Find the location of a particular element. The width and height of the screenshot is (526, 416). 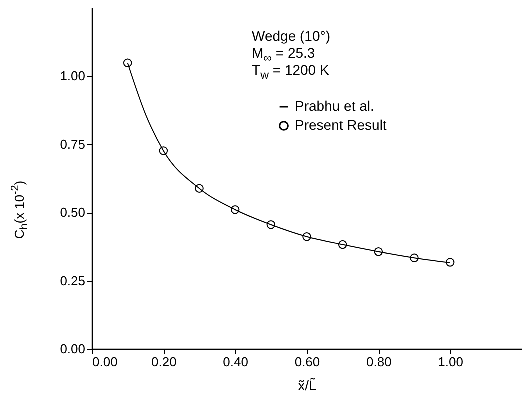

y-tick-label: 1.00 is located at coordinates (73, 76).